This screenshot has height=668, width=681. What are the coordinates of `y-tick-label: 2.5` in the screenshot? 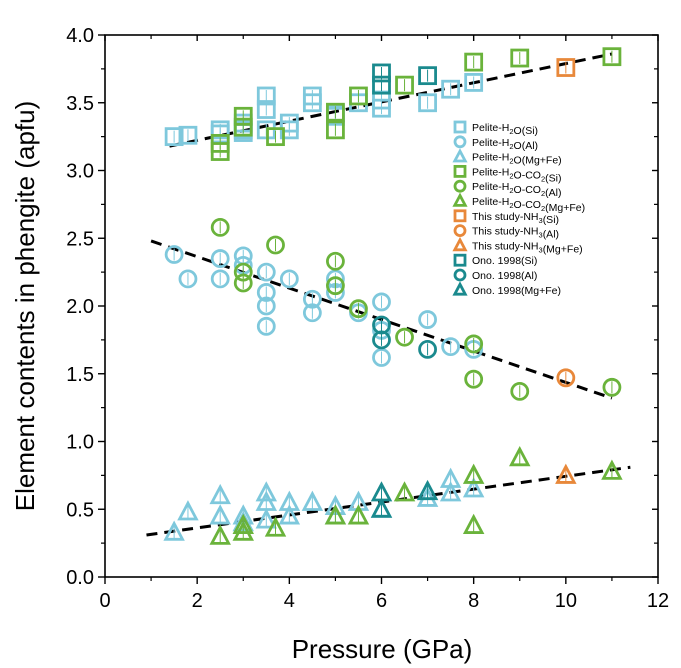 It's located at (80, 239).